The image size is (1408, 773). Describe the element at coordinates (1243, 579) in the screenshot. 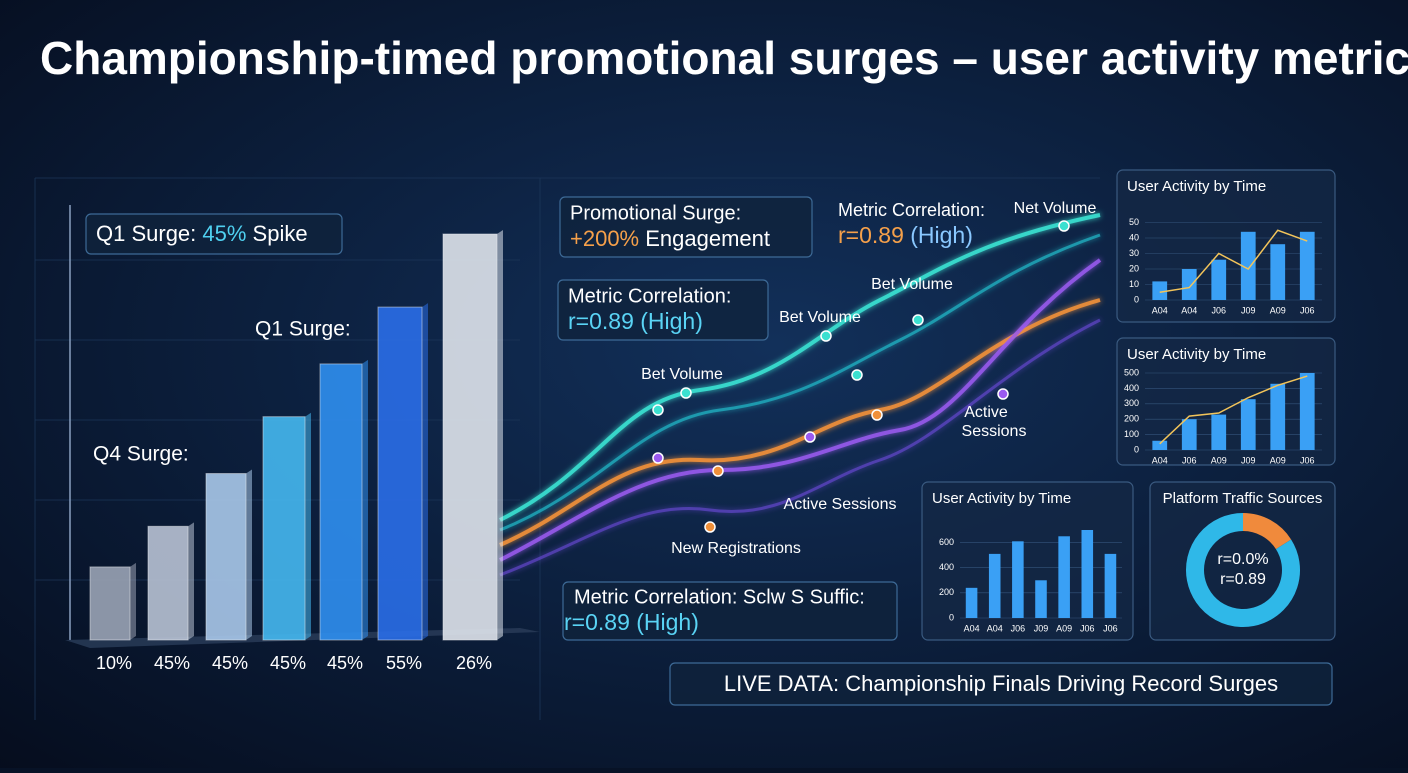

I see `donut-label: r=0.89` at that location.